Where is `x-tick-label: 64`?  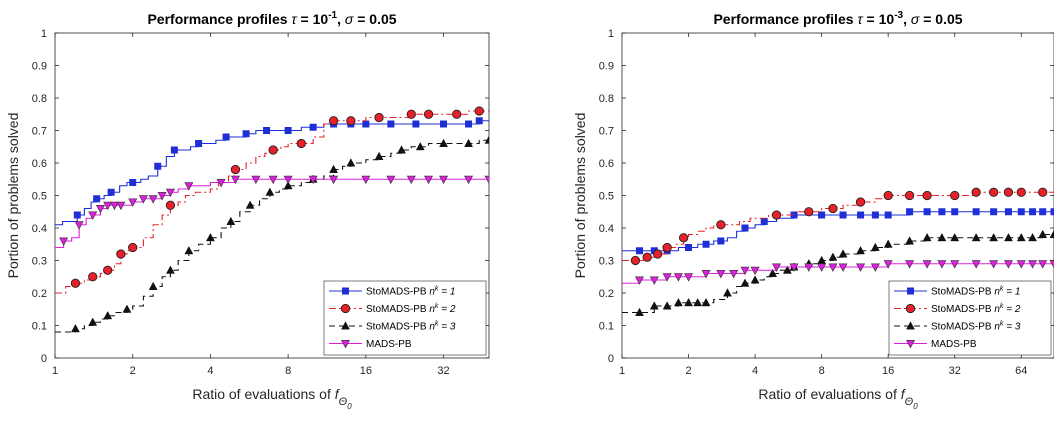
x-tick-label: 64 is located at coordinates (1021, 371).